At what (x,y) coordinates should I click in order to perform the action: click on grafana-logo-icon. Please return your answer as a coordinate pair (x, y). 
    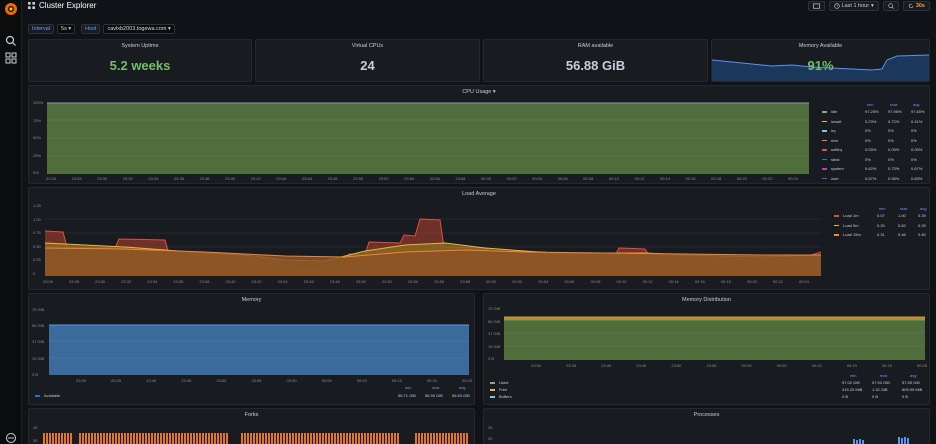
    Looking at the image, I should click on (11, 9).